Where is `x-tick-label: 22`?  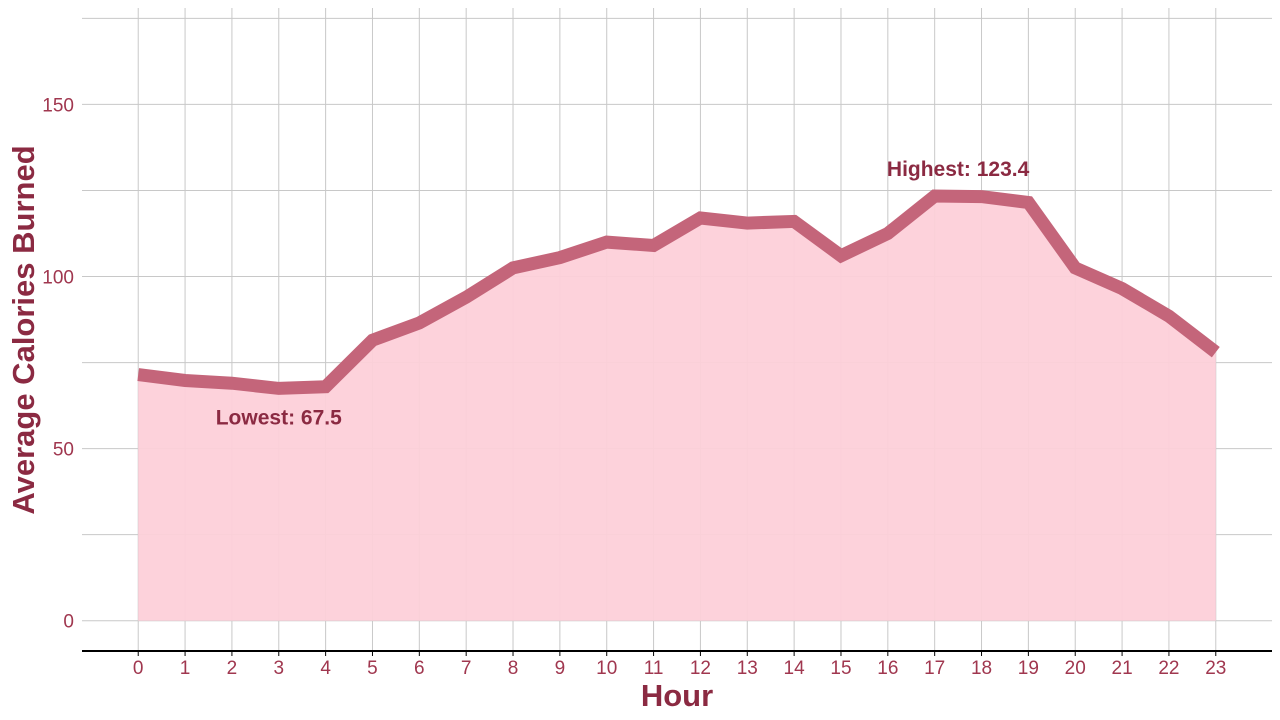 x-tick-label: 22 is located at coordinates (1168, 668).